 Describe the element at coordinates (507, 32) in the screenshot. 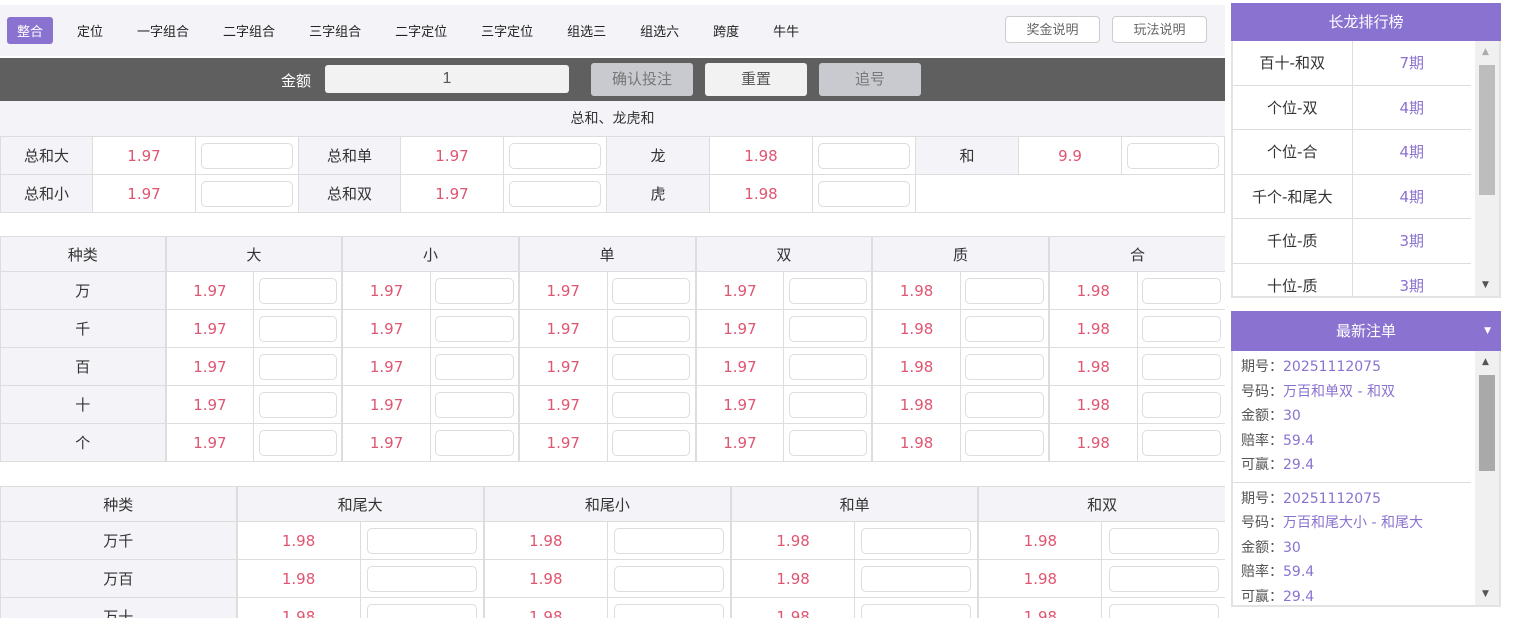

I see `tab-6: 三字定位` at that location.